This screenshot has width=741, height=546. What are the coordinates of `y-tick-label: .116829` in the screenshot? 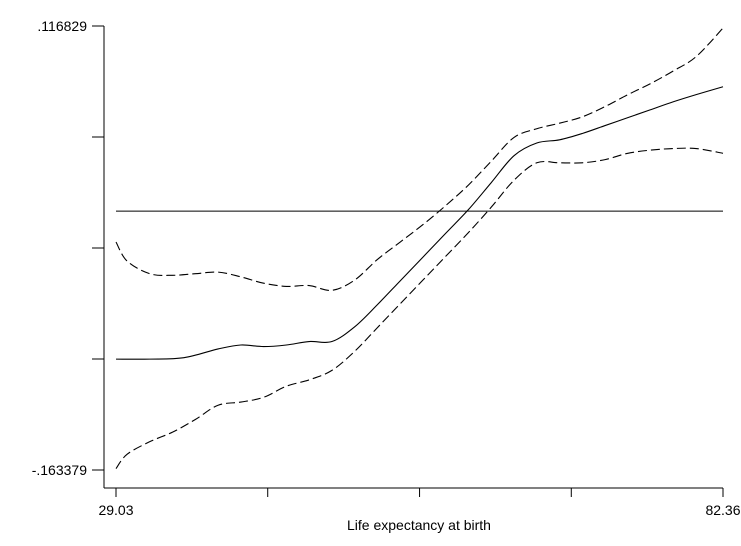 It's located at (62, 26).